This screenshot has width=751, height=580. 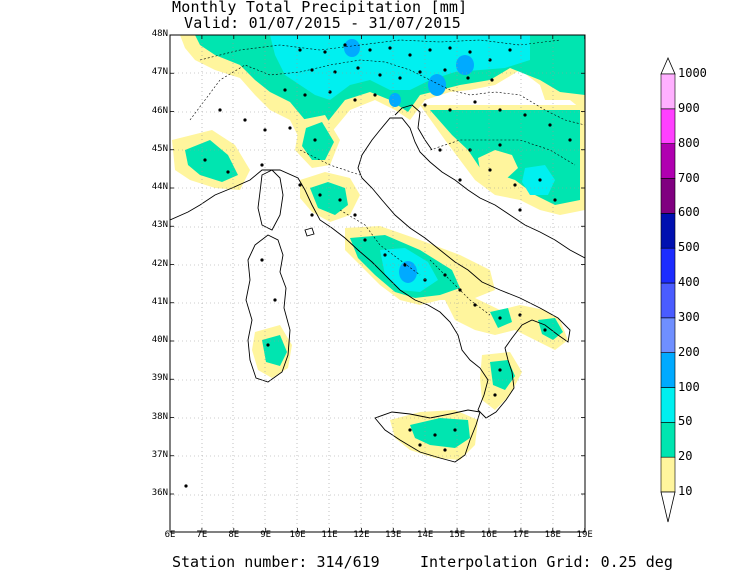 What do you see at coordinates (309, 232) in the screenshot?
I see `coastline-elba` at bounding box center [309, 232].